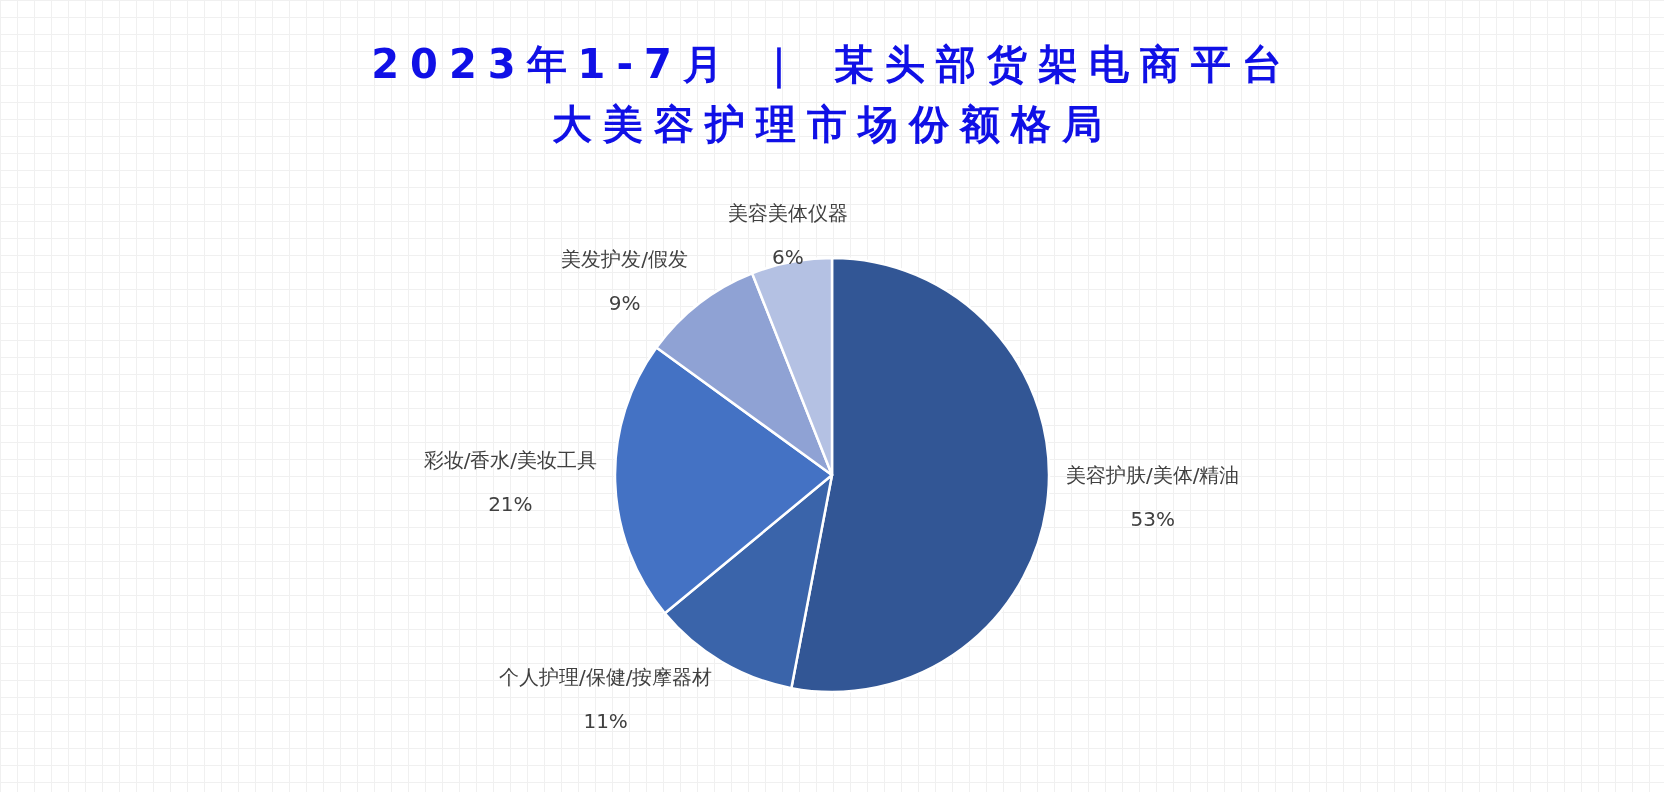  I want to click on slice-label: 美容护肤/美体/精油, so click(1152, 475).